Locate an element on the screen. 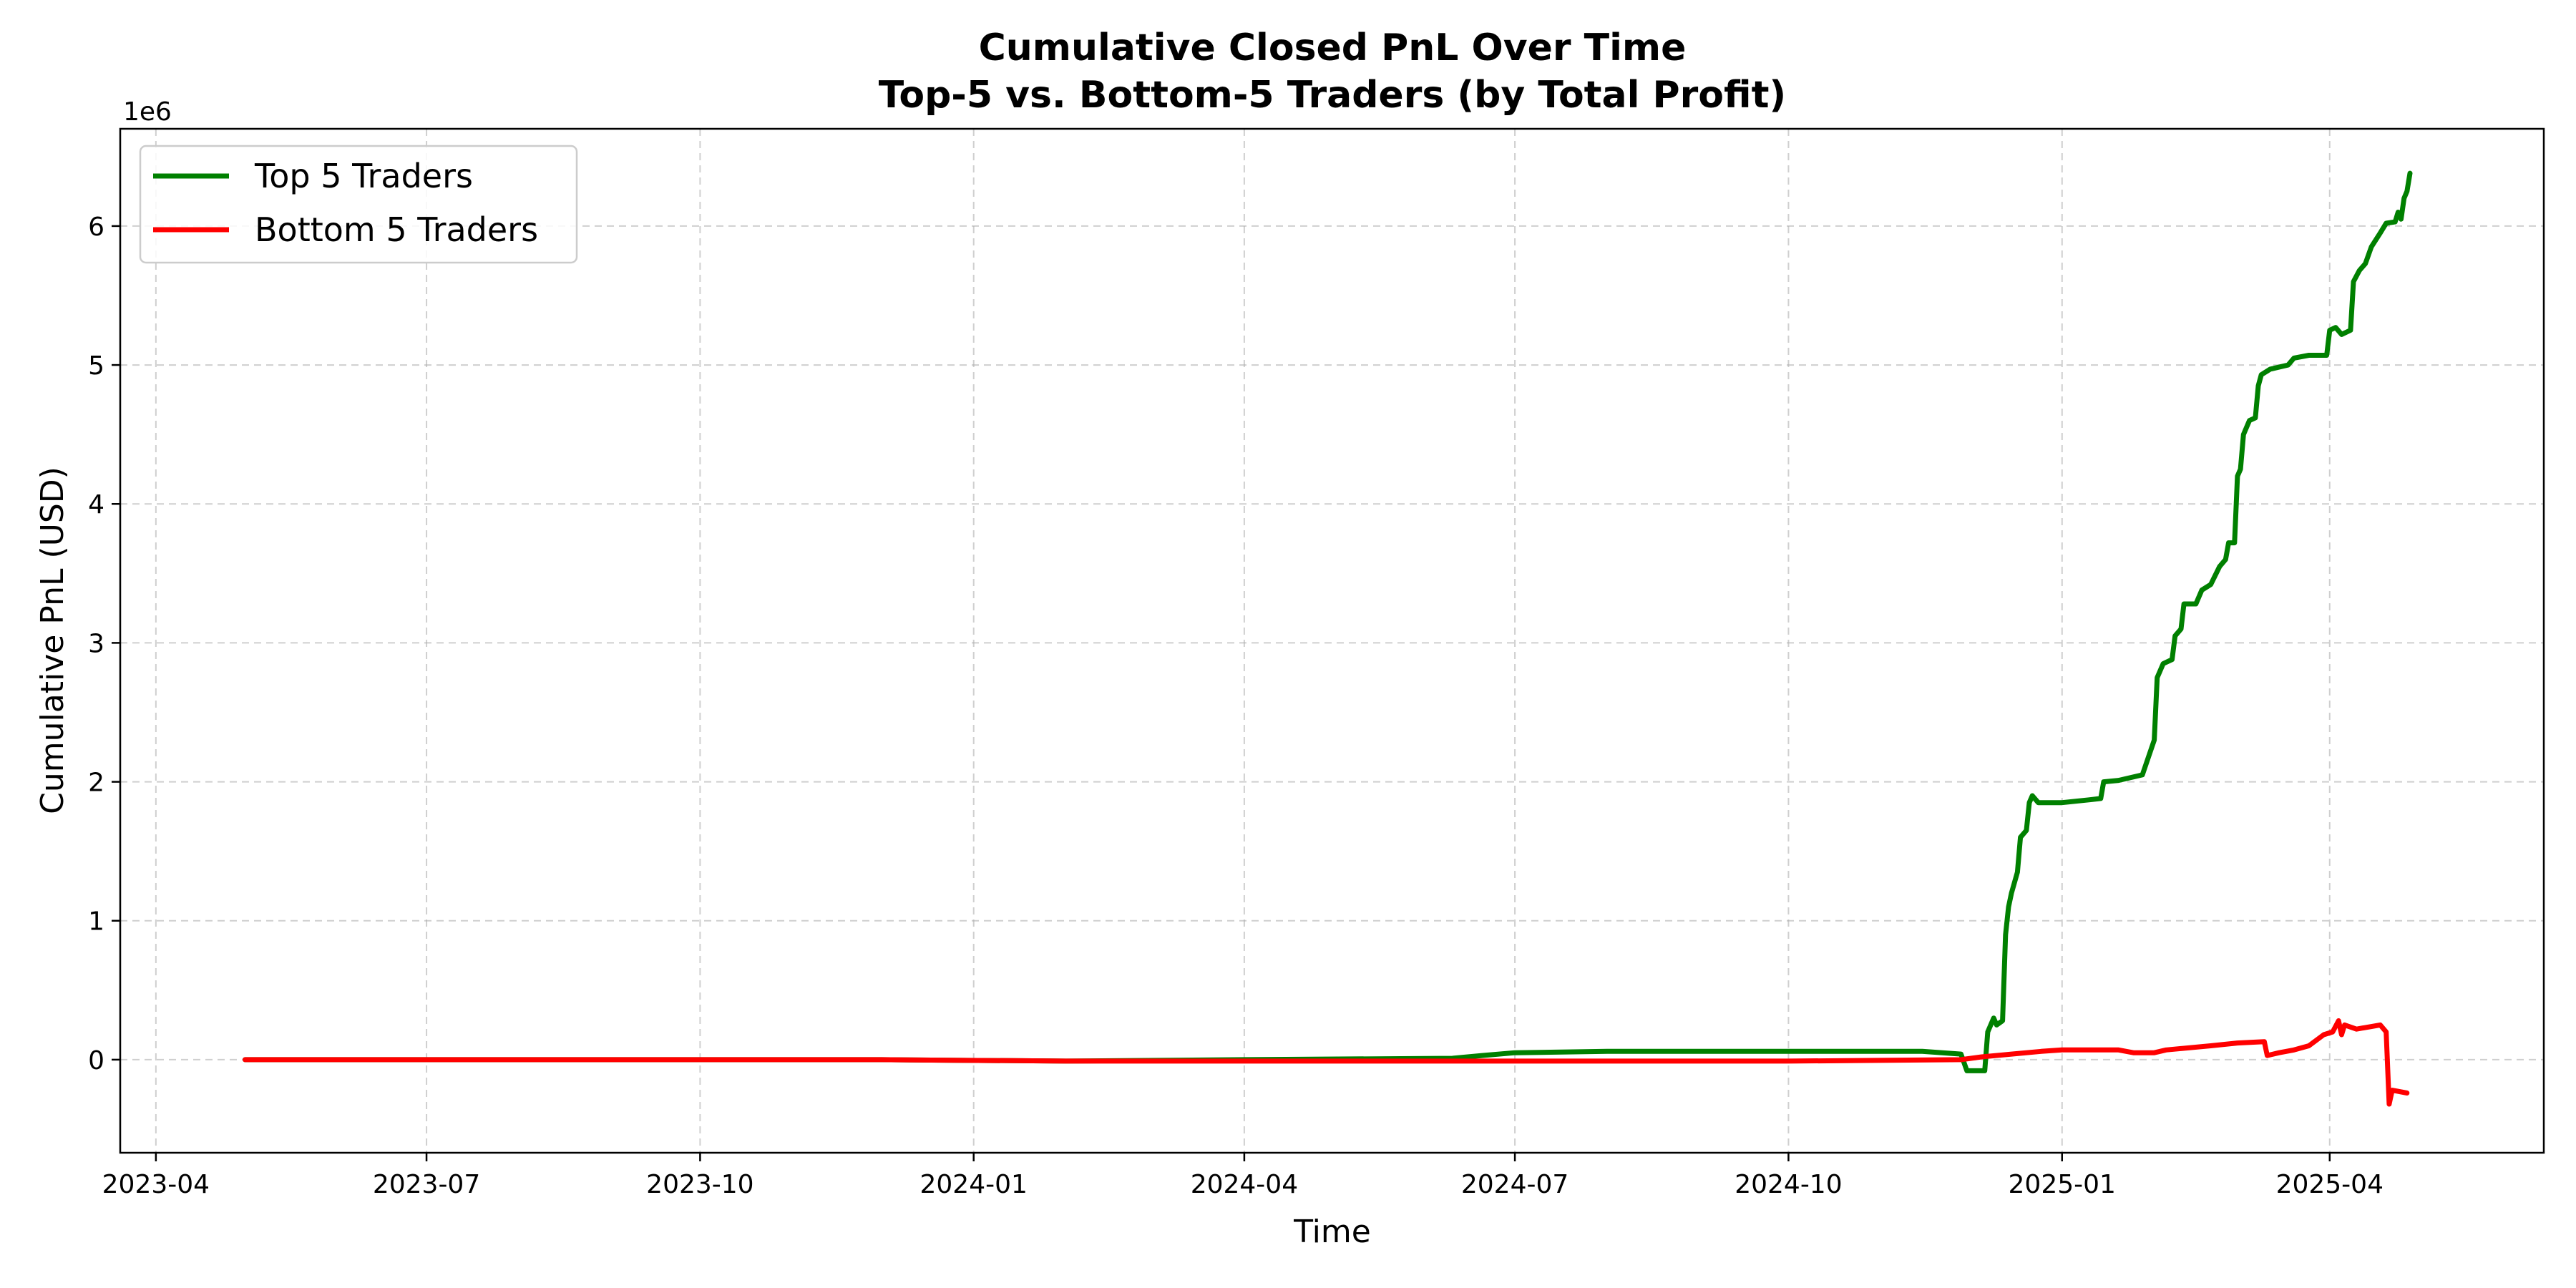 This screenshot has height=1288, width=2576. x-tick-label: 2024-04 is located at coordinates (1244, 1184).